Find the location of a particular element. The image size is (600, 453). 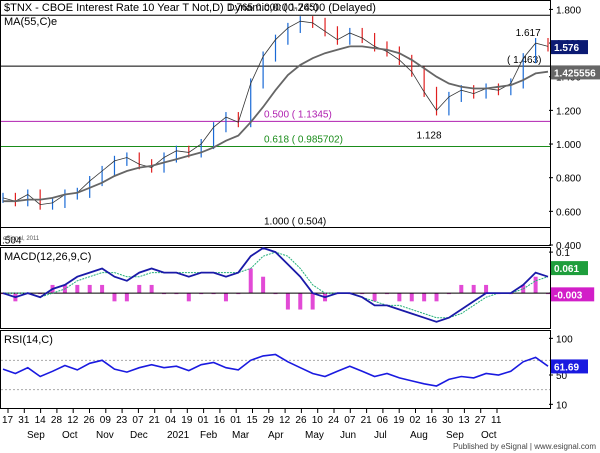

rsi-line is located at coordinates (275, 370).